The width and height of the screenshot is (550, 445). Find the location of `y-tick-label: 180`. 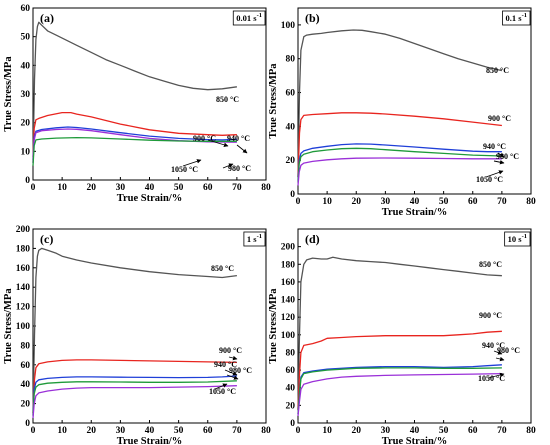

y-tick-label: 180 is located at coordinates (23, 249).